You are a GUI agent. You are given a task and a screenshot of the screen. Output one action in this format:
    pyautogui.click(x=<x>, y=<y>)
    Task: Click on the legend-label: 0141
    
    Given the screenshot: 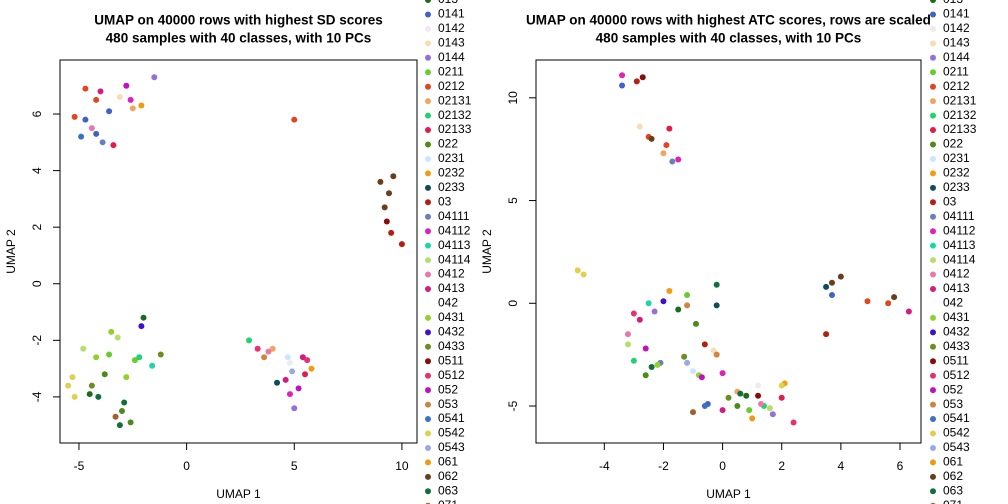 What is the action you would take?
    pyautogui.click(x=956, y=14)
    